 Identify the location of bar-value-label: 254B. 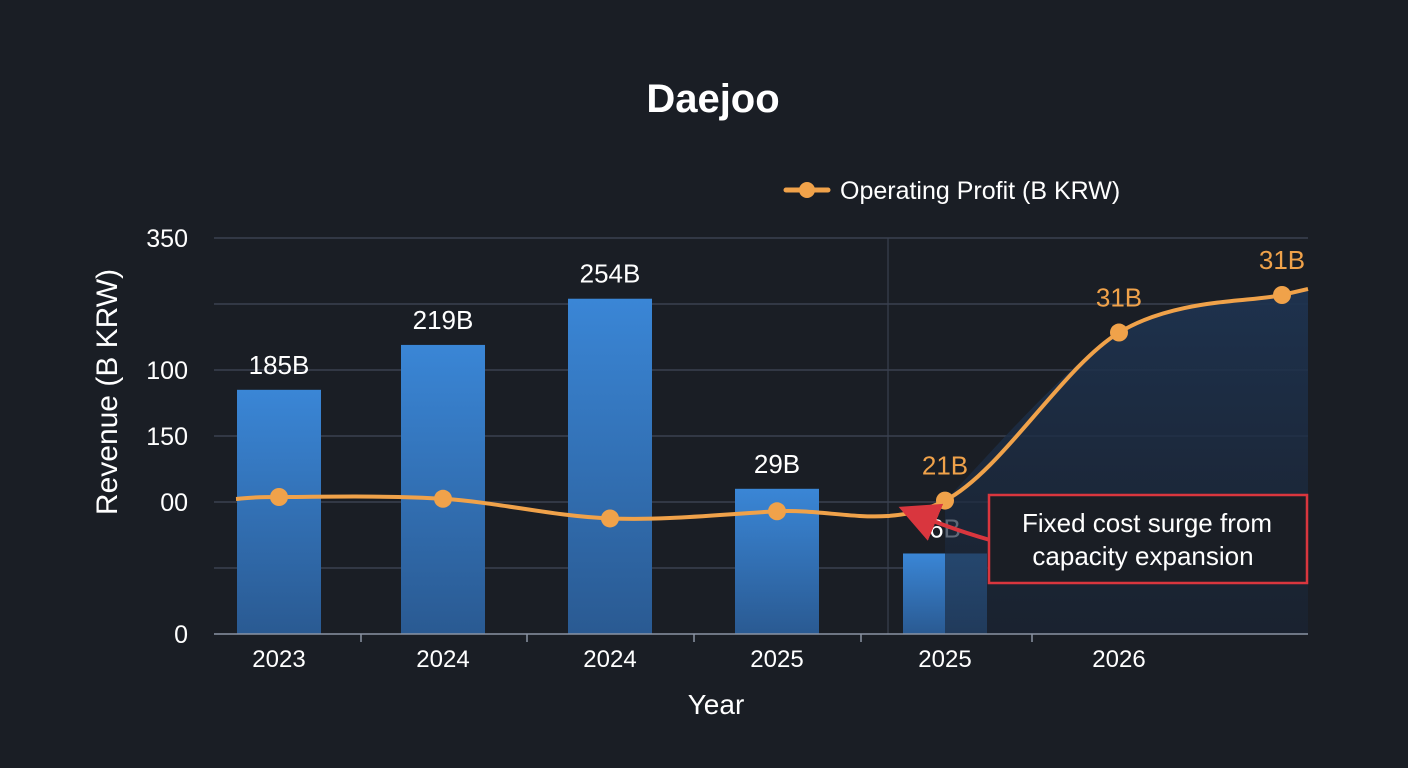
(610, 274).